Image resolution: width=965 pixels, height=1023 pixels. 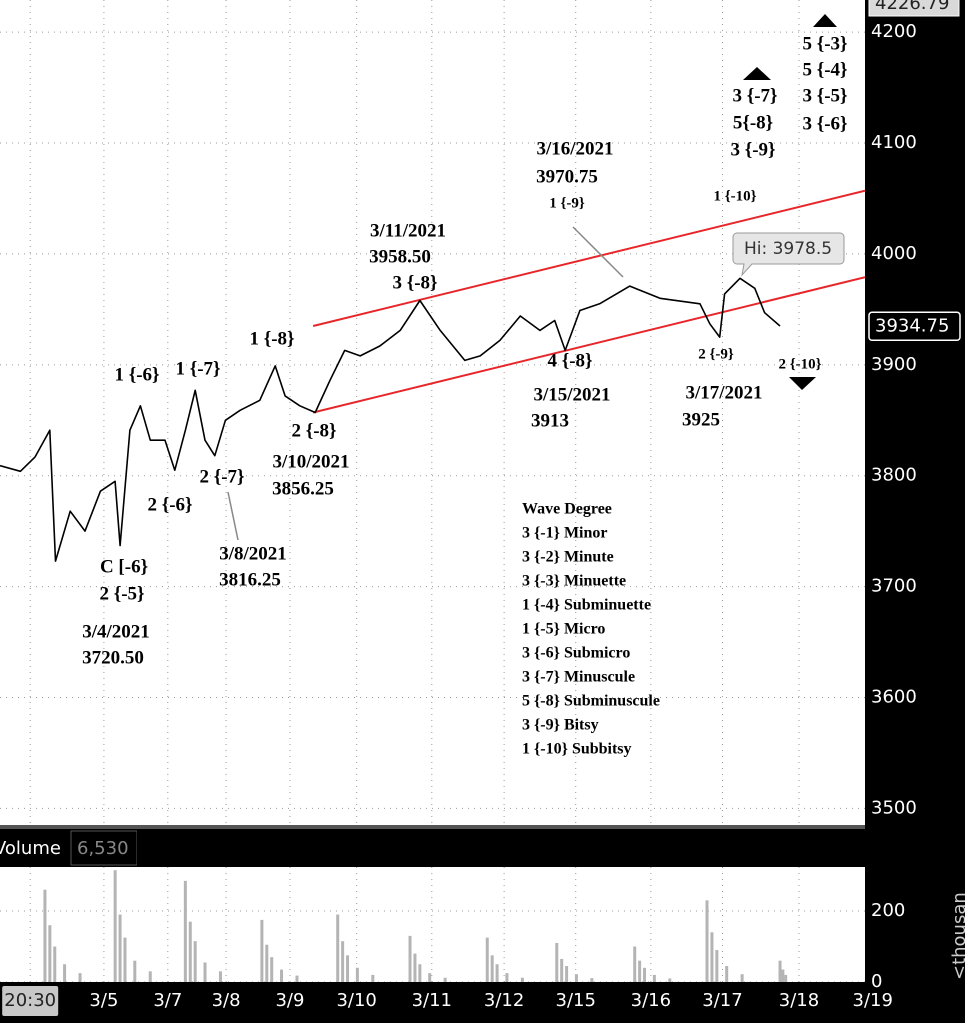 I want to click on wave-label: 3 {-5}, so click(x=824, y=95).